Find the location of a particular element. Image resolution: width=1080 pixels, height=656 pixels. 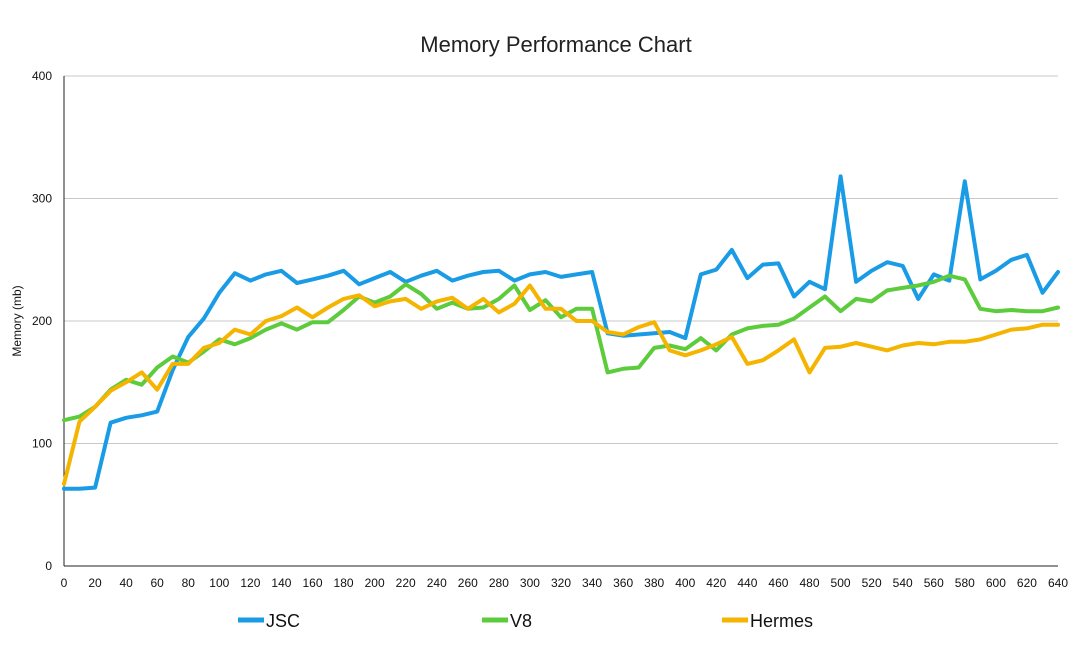

legend-label: Hermes is located at coordinates (781, 621).